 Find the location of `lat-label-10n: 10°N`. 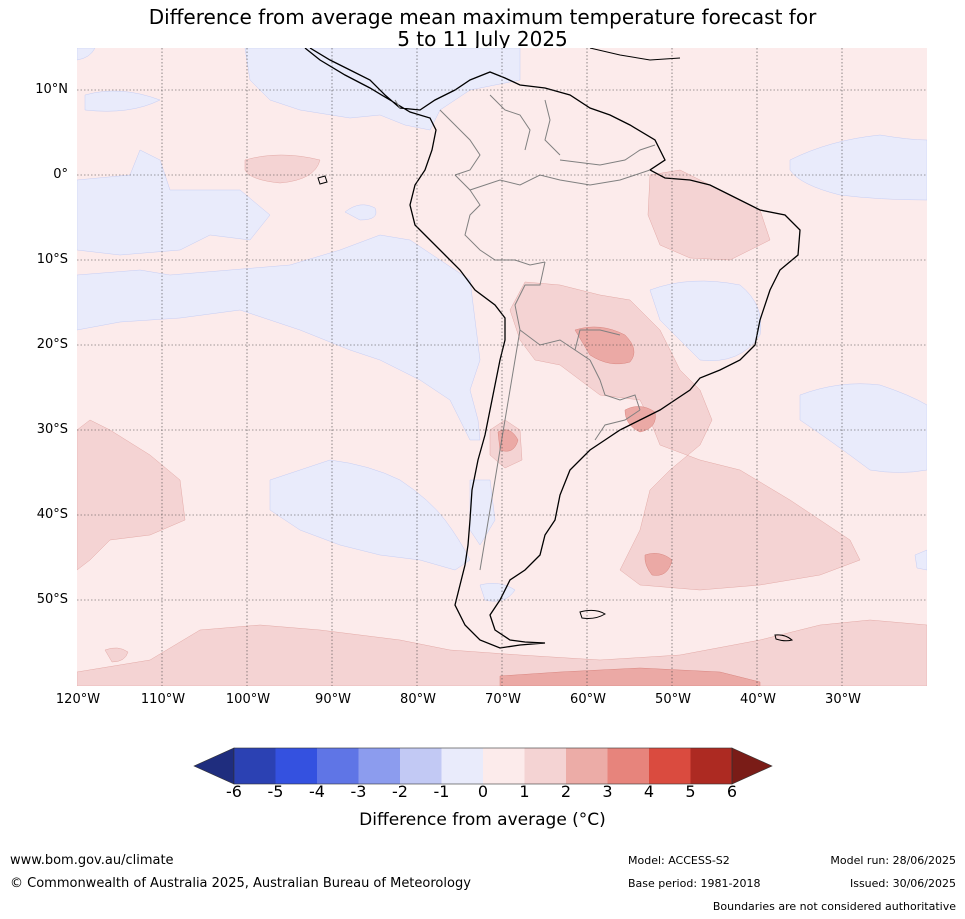

lat-label-10n: 10°N is located at coordinates (51, 89).